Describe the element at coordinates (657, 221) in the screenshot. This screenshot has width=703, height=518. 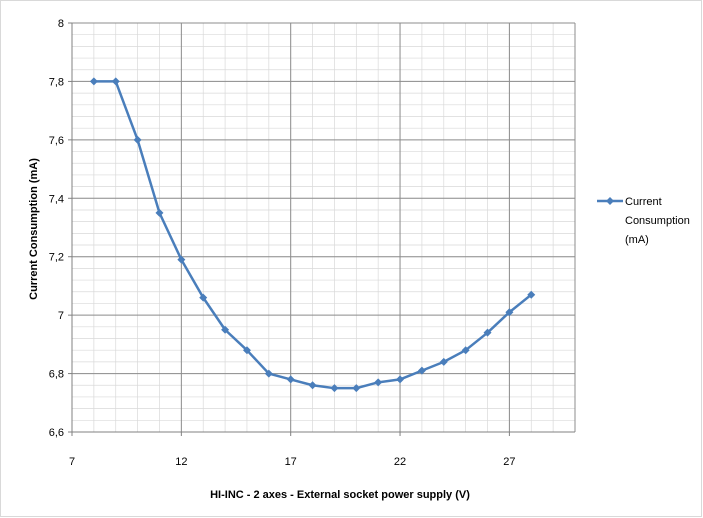
I see `legend-label: Current Consumption (mA)` at that location.